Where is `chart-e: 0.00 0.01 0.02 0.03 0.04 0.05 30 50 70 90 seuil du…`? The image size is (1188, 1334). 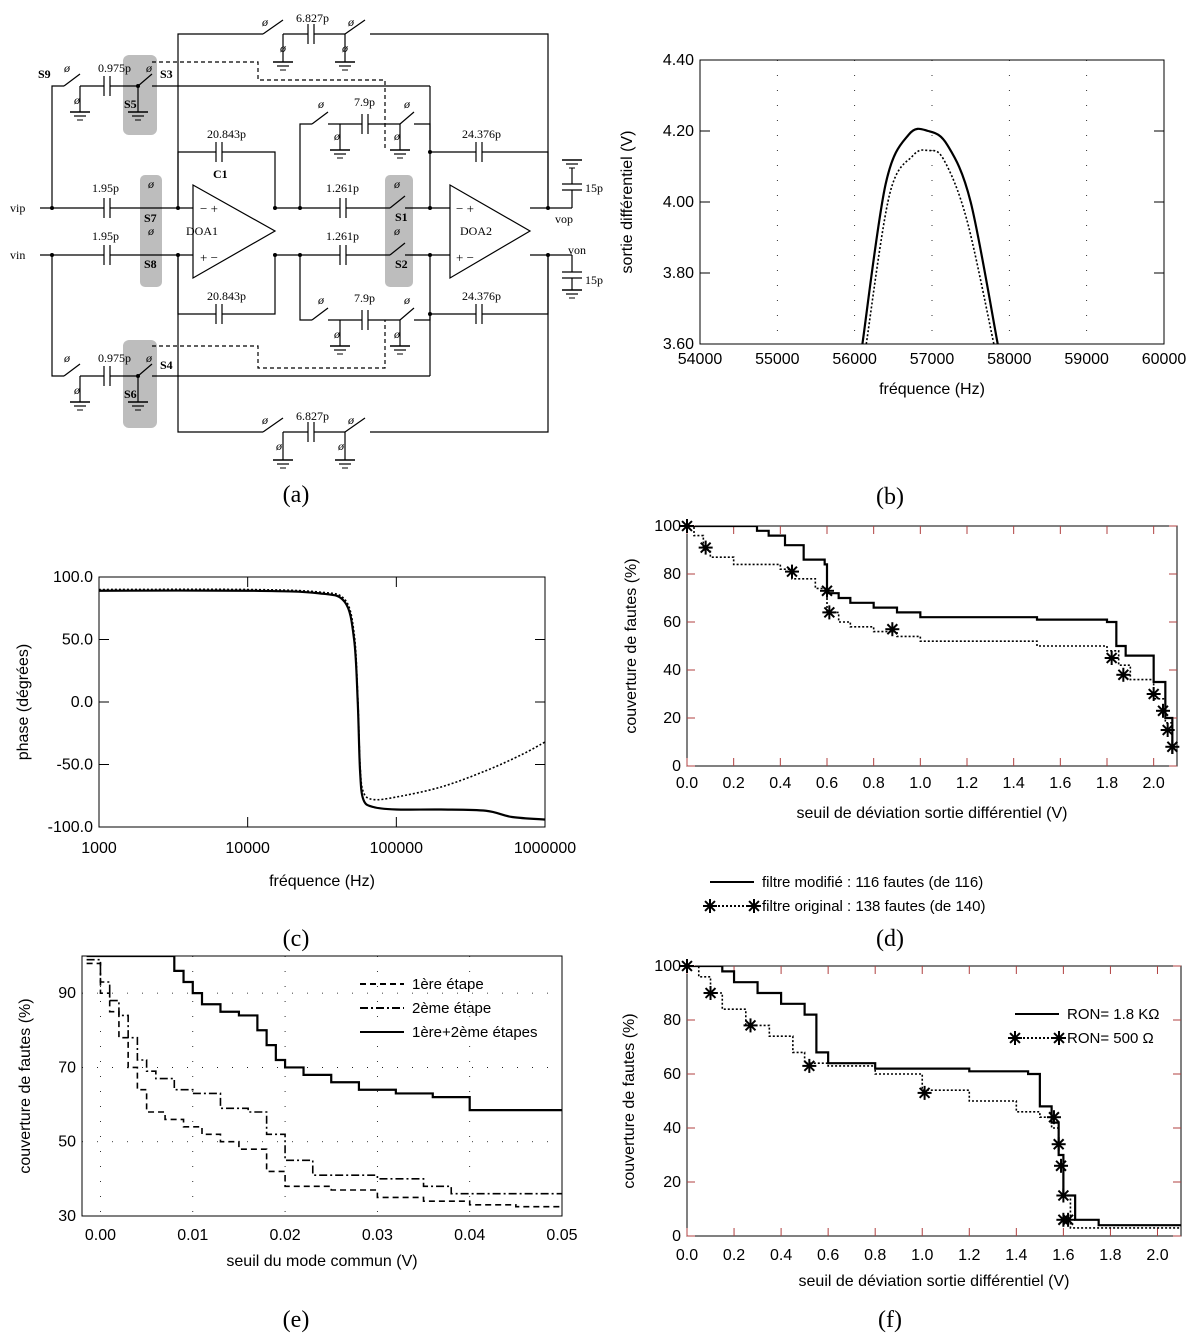
chart-e: 0.00 0.01 0.02 0.03 0.04 0.05 30 50 70 90 seuil du… is located at coordinates (297, 1112).